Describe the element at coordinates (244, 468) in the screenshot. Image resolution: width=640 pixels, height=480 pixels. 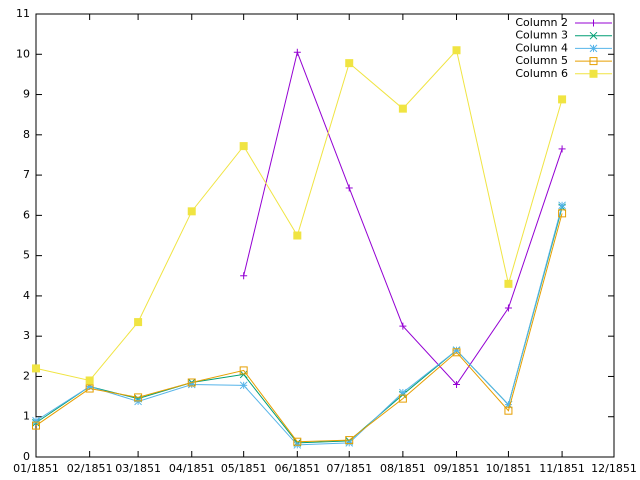
I see `x-tick-label: 05/1851` at that location.